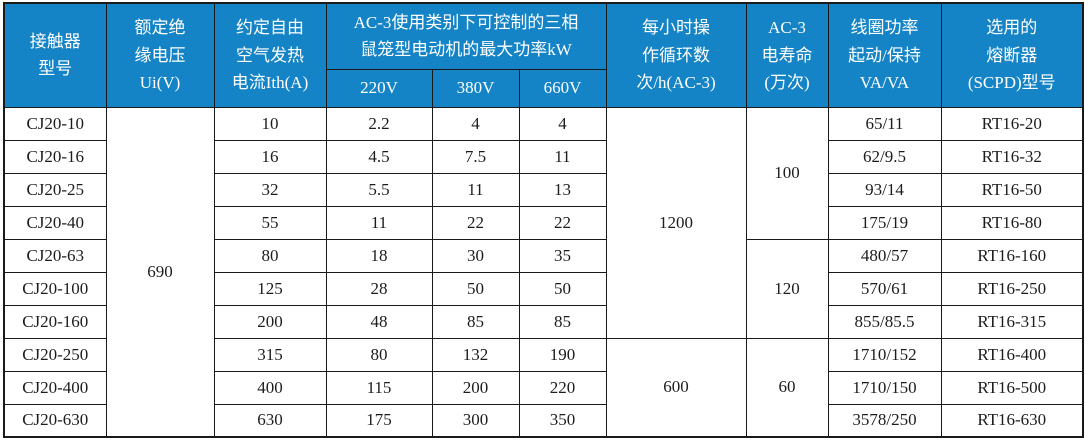 The height and width of the screenshot is (440, 1085). I want to click on cell-ith: 32, so click(270, 189).